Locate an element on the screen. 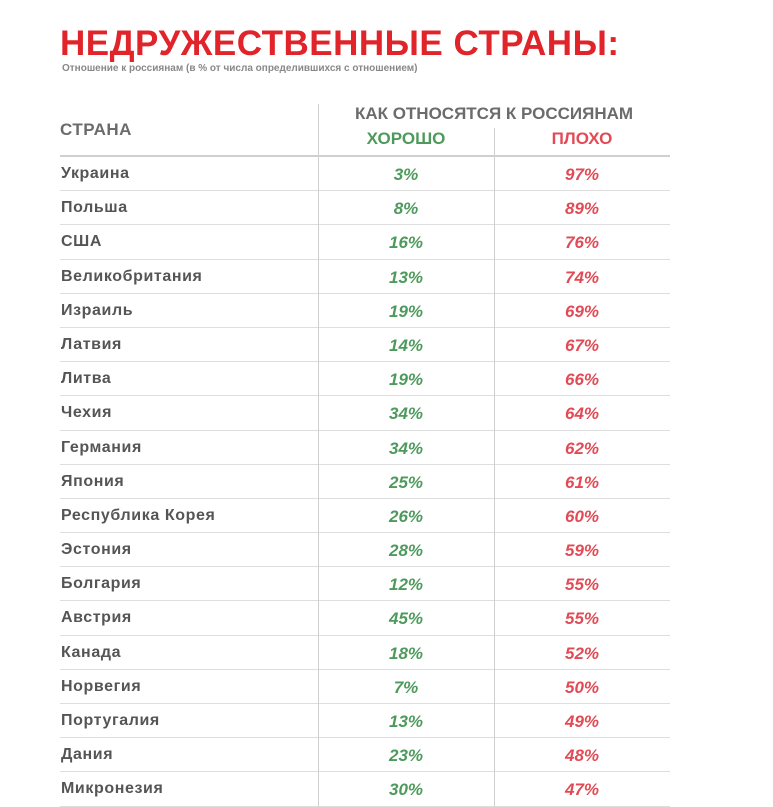 This screenshot has width=773, height=807. good-percent-cell: 8% is located at coordinates (406, 209).